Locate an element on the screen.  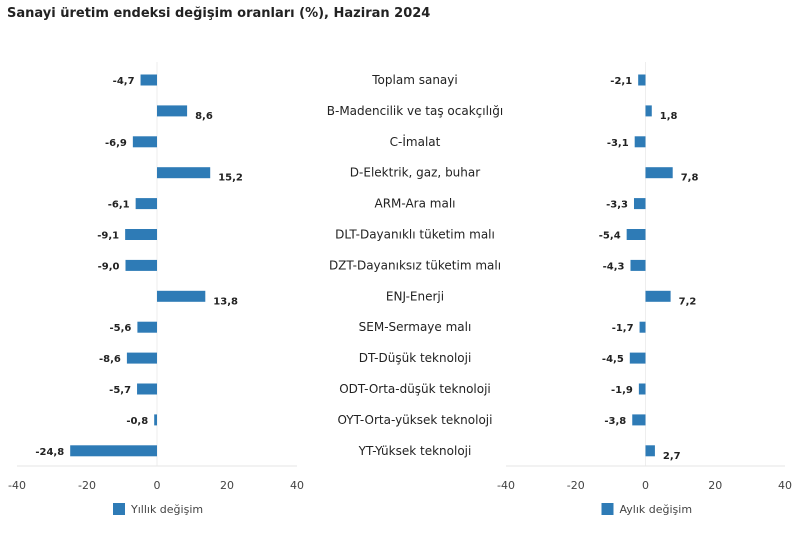
category-label: SEM-Sermaye malı is located at coordinates (415, 327).